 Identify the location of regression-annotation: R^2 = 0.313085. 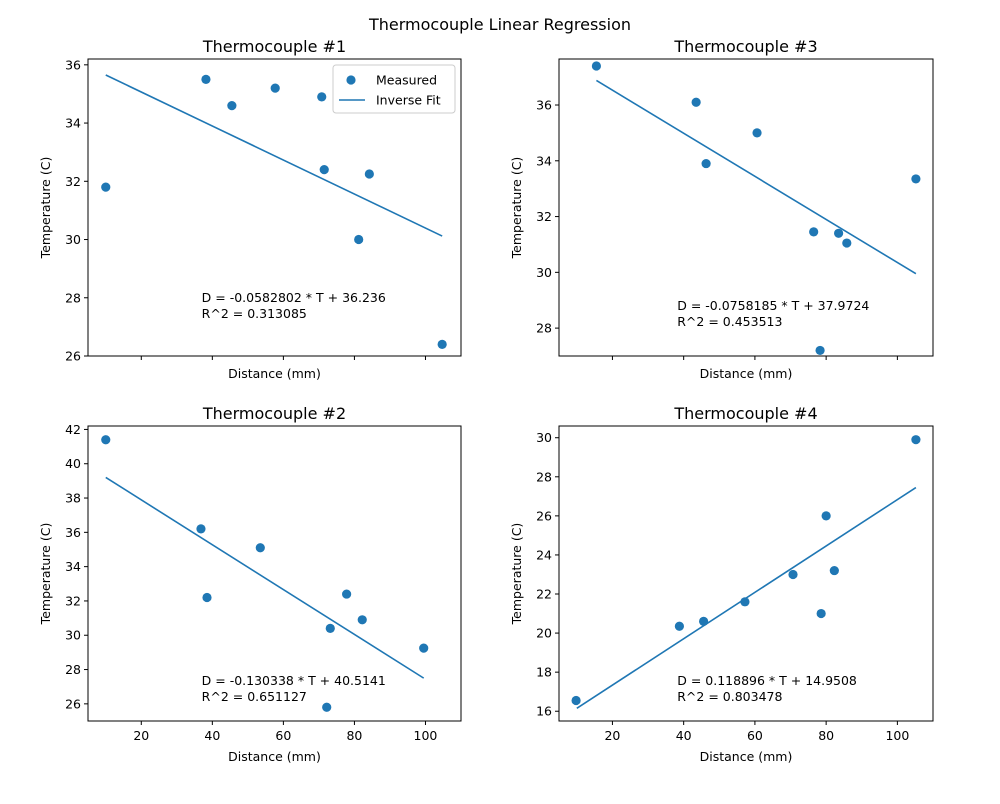
(254, 313).